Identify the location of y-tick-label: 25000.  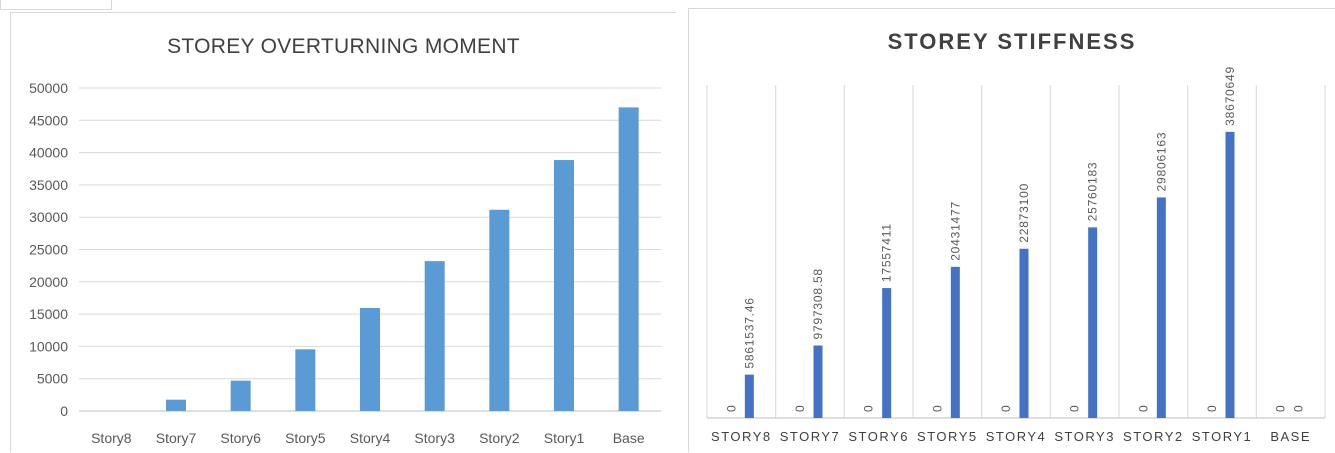
(48, 250).